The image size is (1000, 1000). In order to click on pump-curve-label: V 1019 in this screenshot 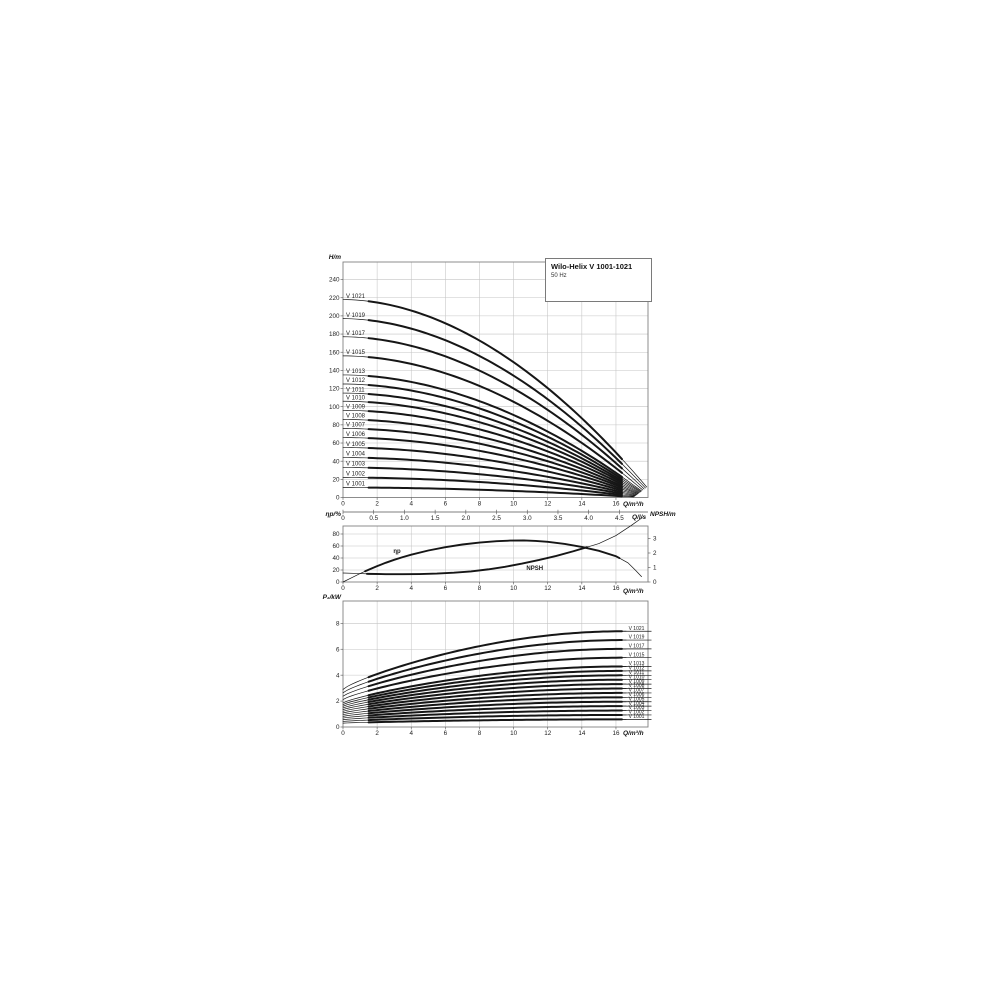, I will do `click(356, 316)`.